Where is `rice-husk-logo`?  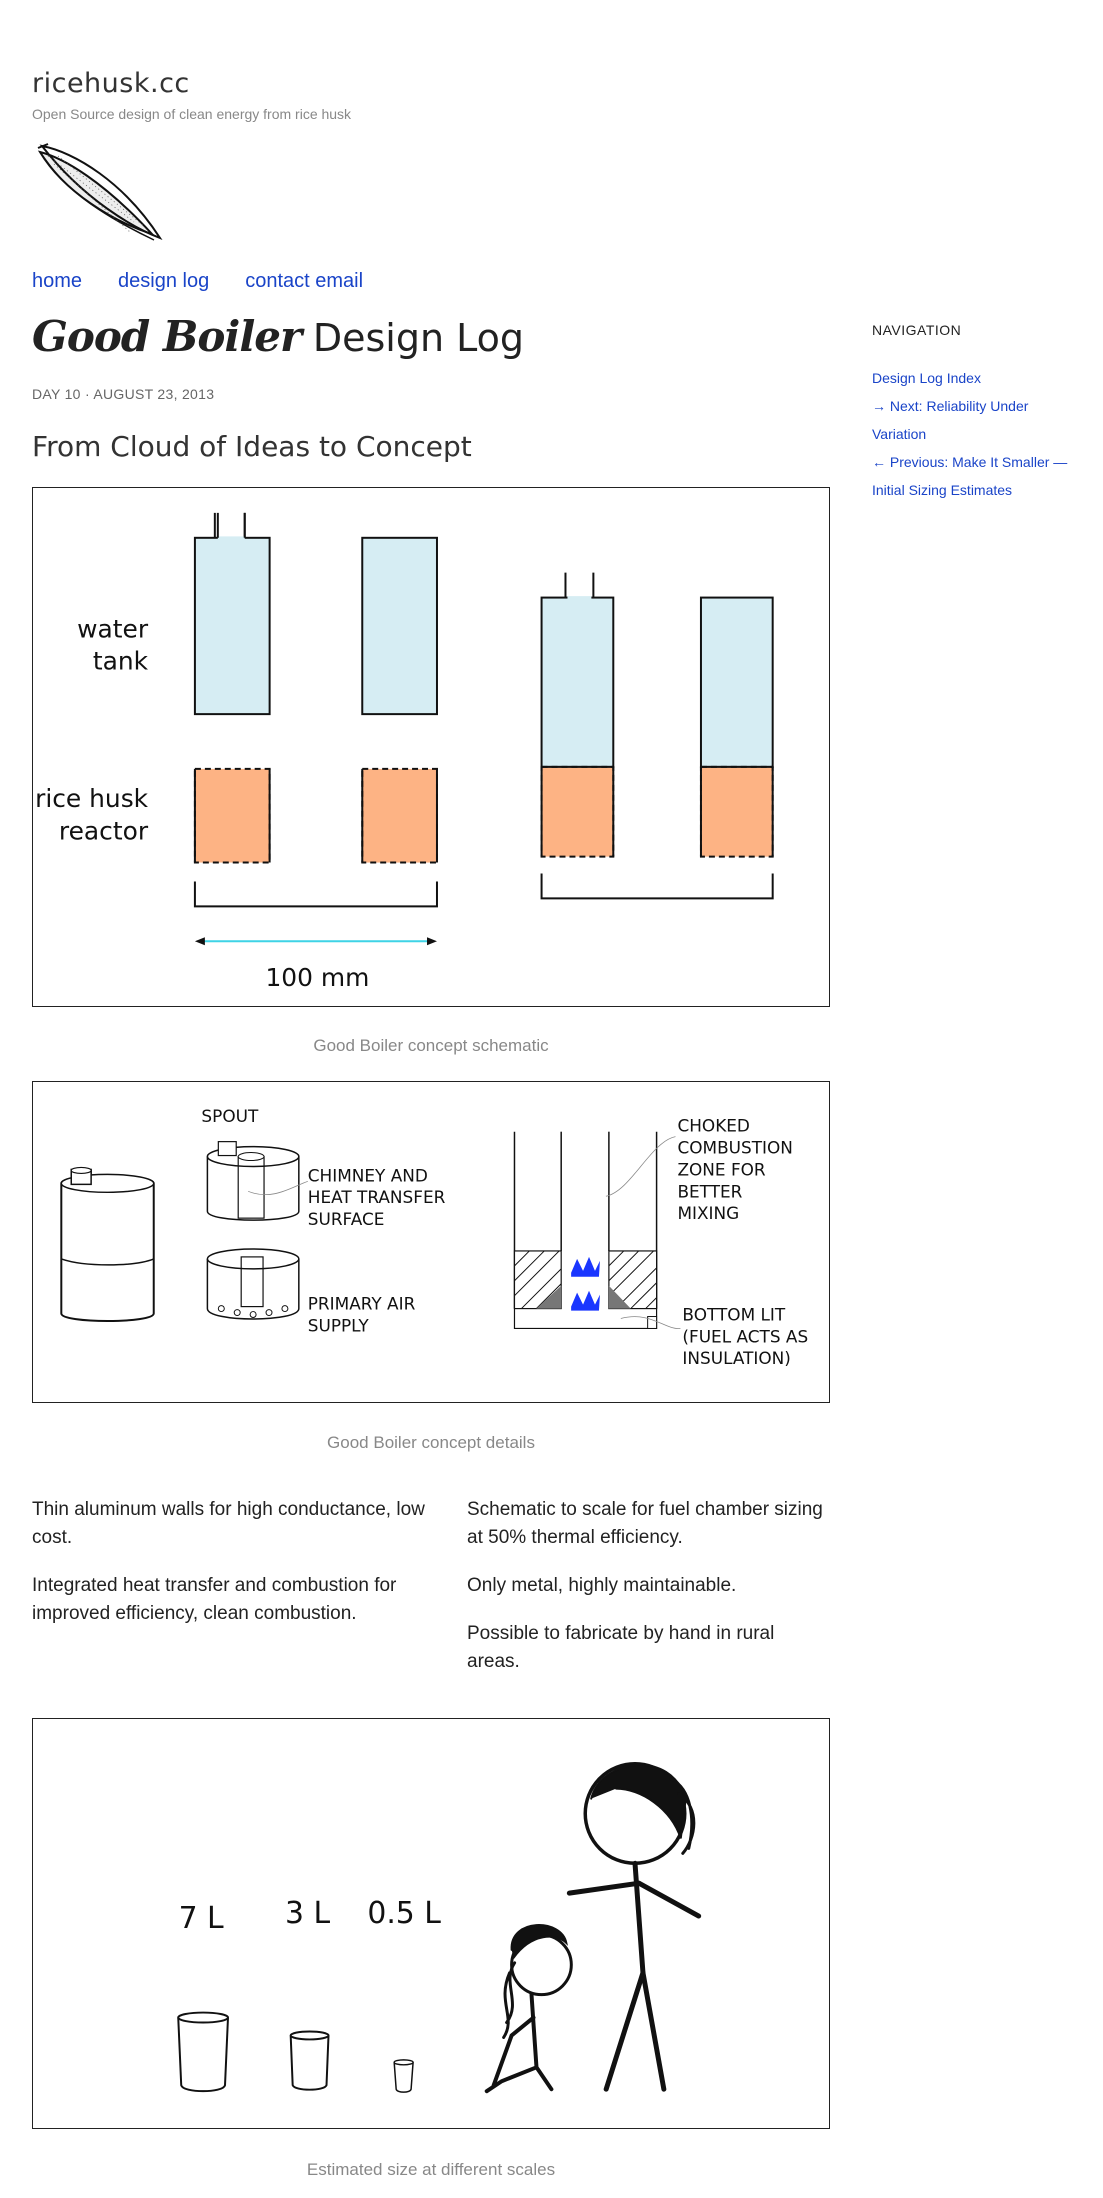
rice-husk-logo is located at coordinates (100, 195).